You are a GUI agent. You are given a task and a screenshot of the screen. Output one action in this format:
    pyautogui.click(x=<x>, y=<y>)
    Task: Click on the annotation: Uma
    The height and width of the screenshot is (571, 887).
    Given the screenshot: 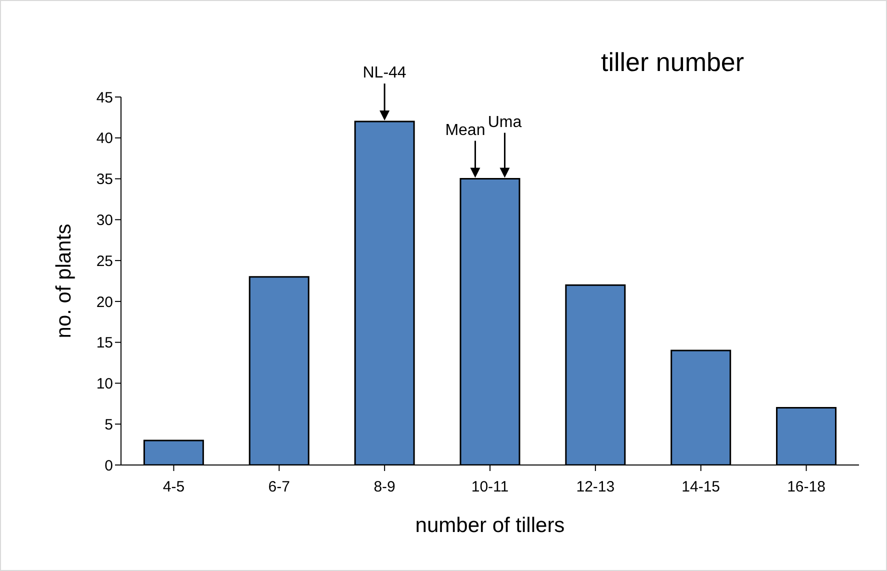 What is the action you would take?
    pyautogui.click(x=505, y=122)
    